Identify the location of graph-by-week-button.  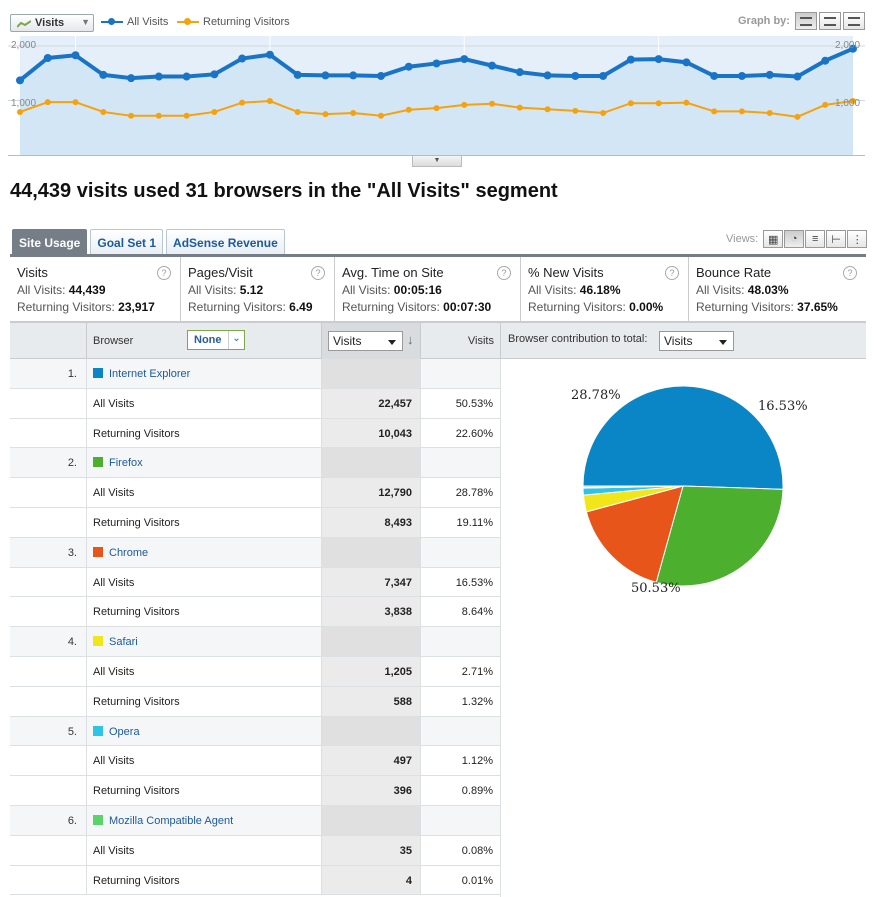
(829, 21).